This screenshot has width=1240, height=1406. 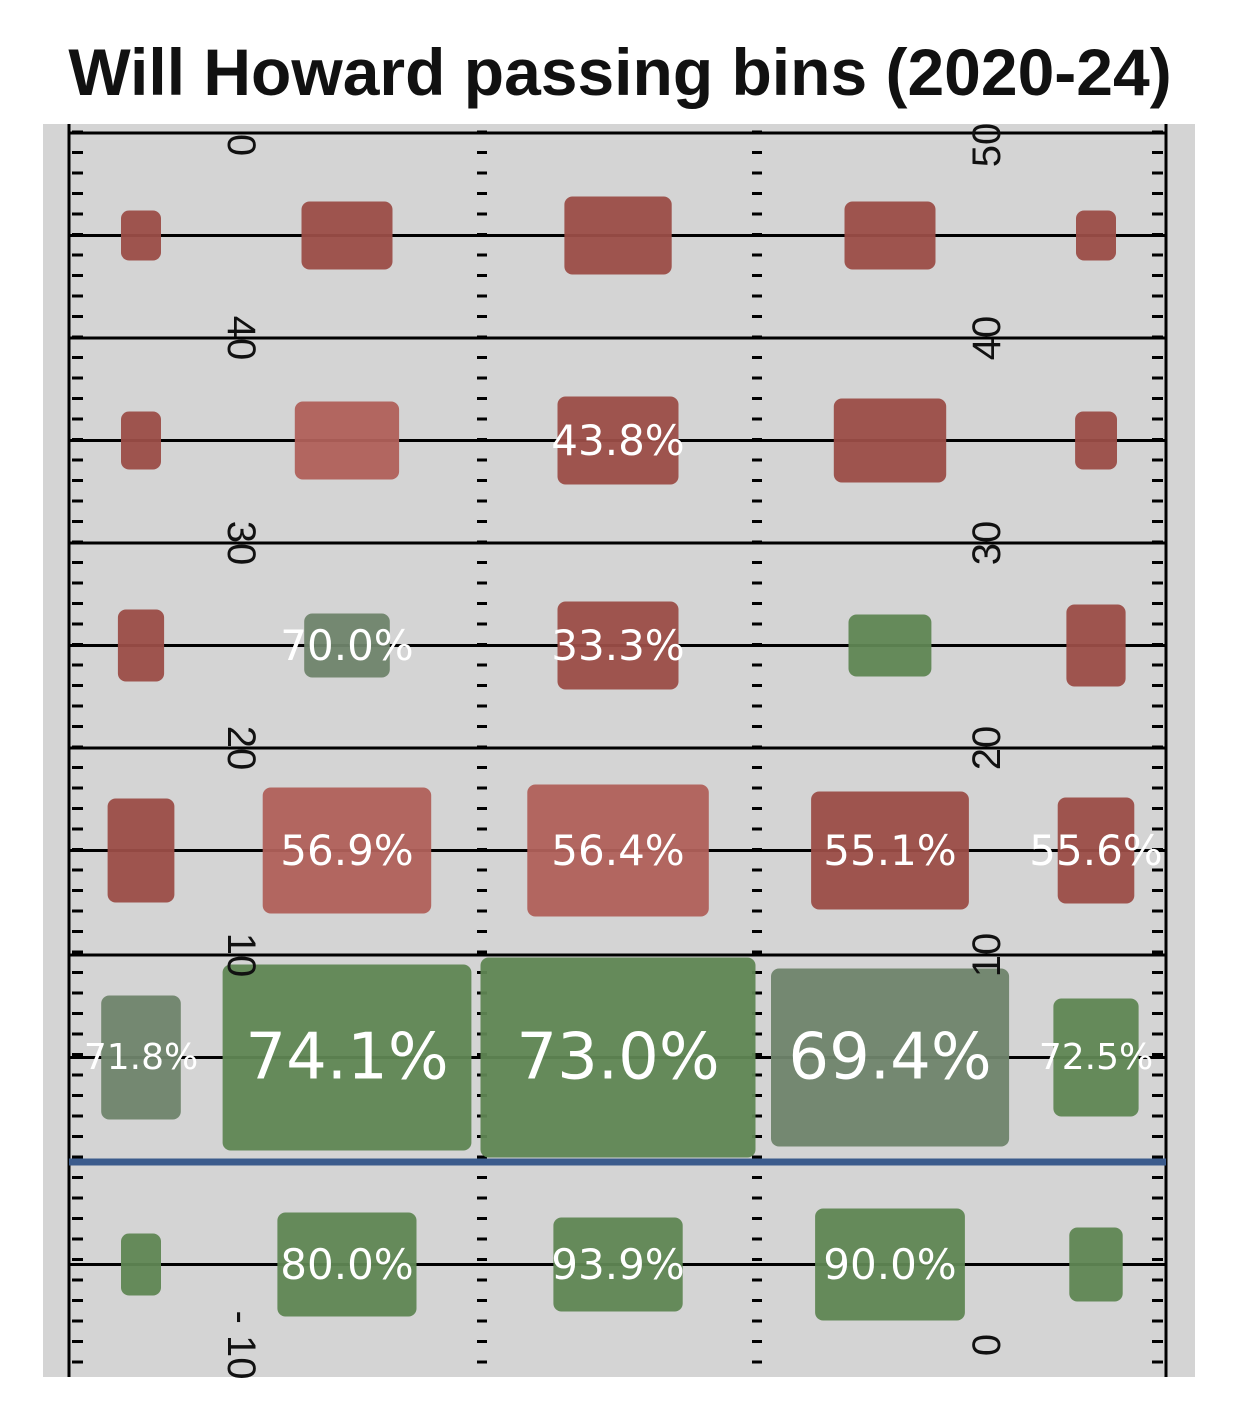 I want to click on cell-percentage-label: 72.5%, so click(x=1096, y=1057).